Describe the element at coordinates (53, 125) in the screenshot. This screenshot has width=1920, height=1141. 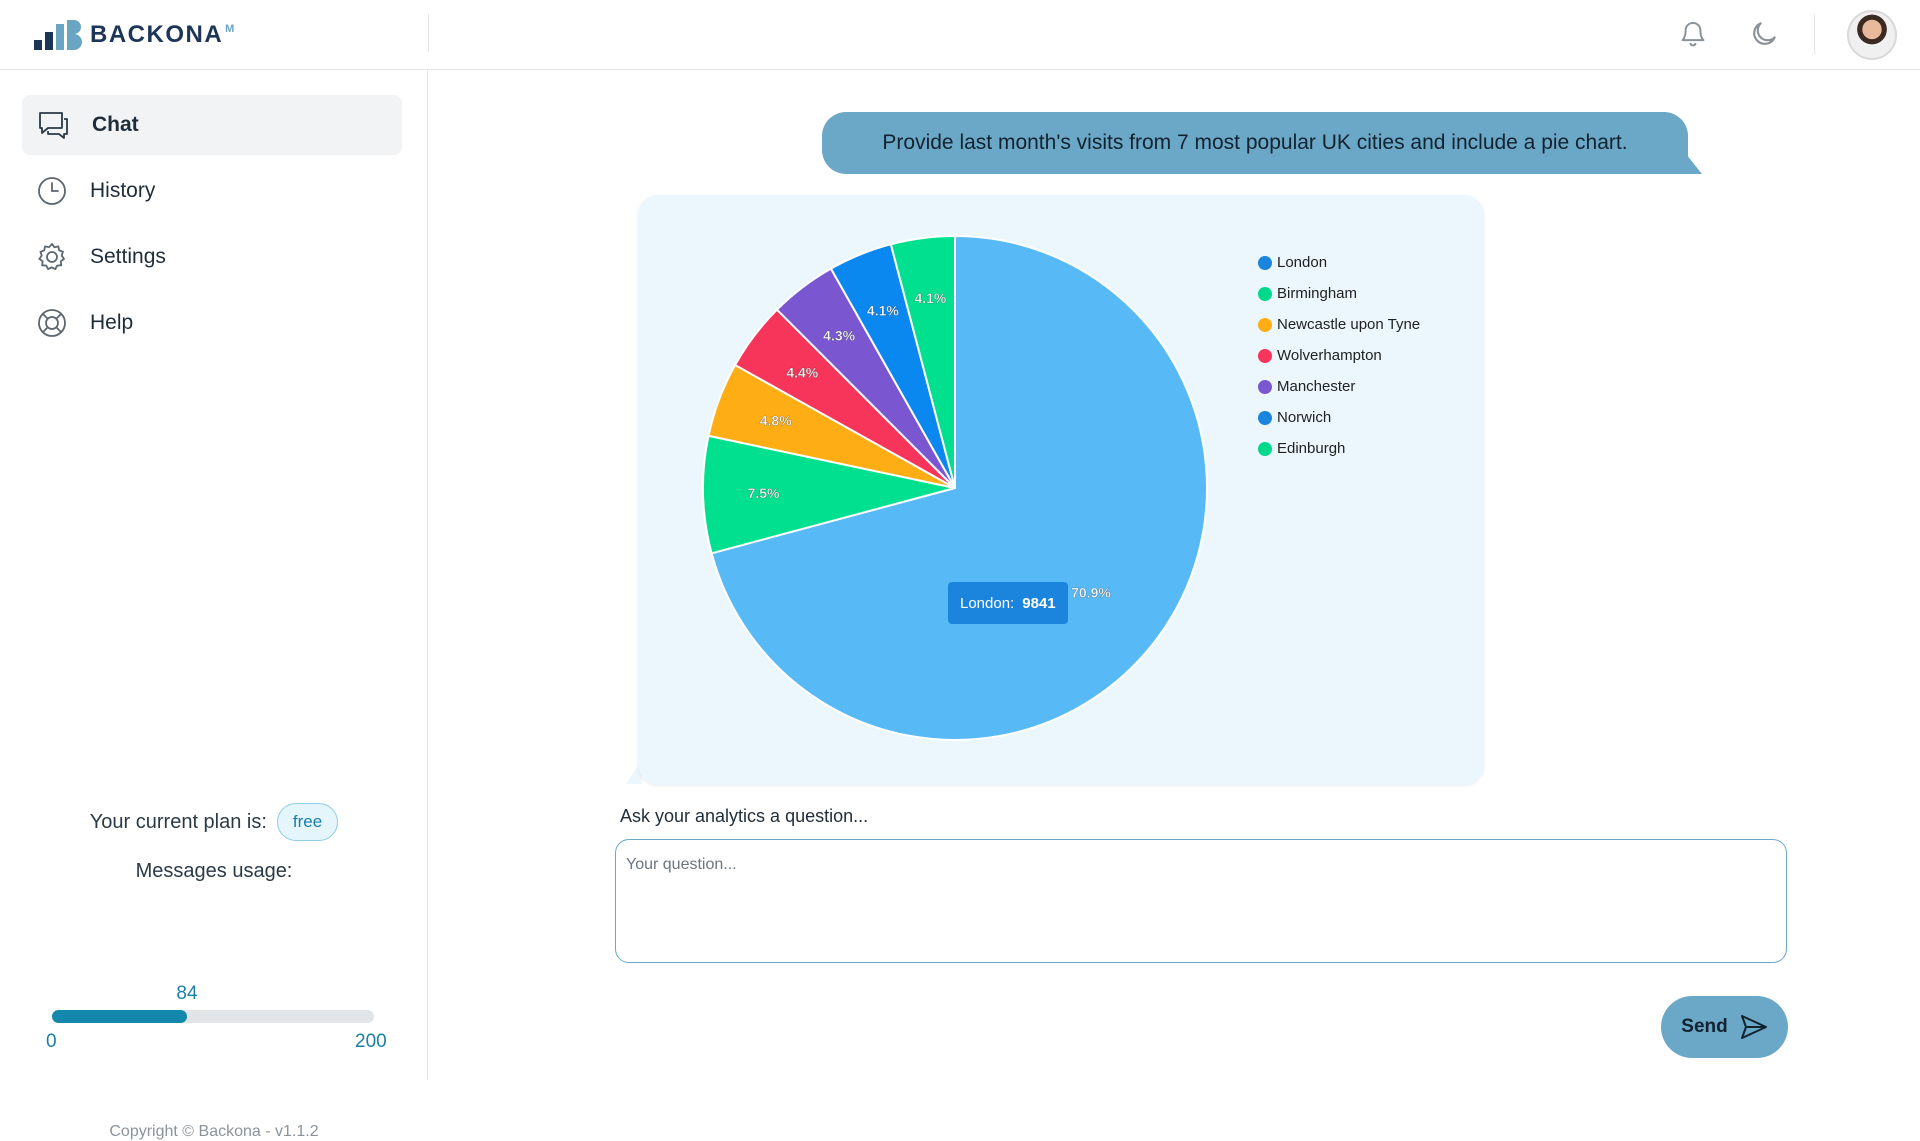
I see `chat-icon` at that location.